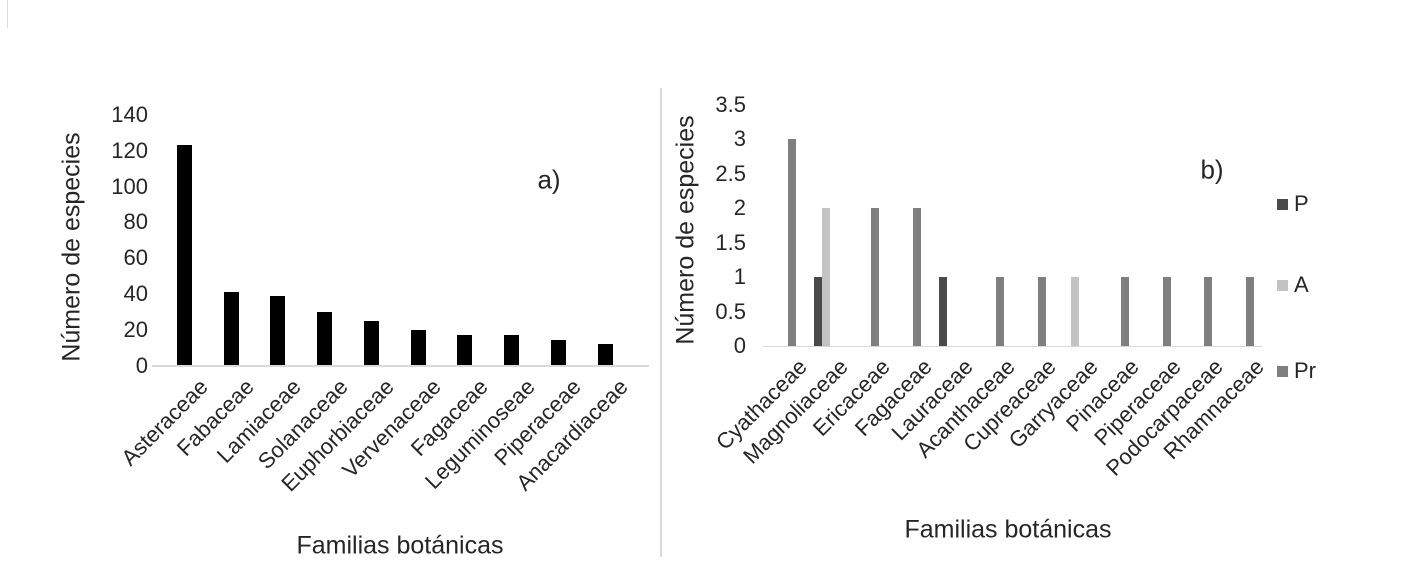 Image resolution: width=1404 pixels, height=574 pixels. I want to click on legend-item-pr: Pr, so click(1296, 371).